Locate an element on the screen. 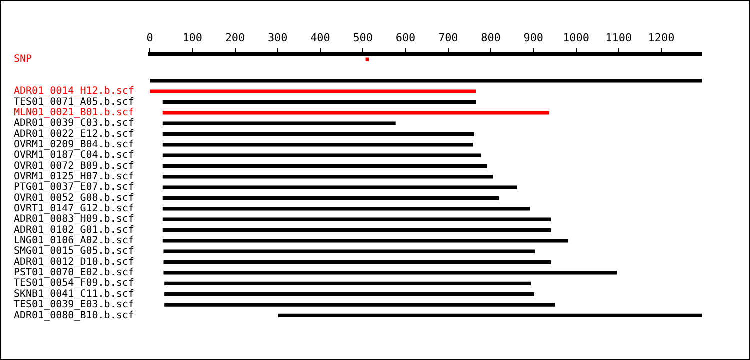 The image size is (750, 360). x-tick-label: 600 is located at coordinates (406, 37).